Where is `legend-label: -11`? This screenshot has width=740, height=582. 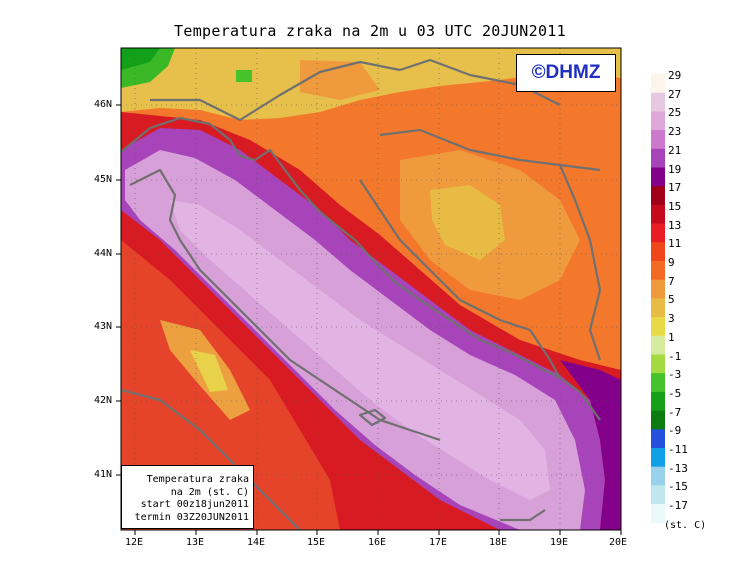 legend-label: -11 is located at coordinates (678, 449).